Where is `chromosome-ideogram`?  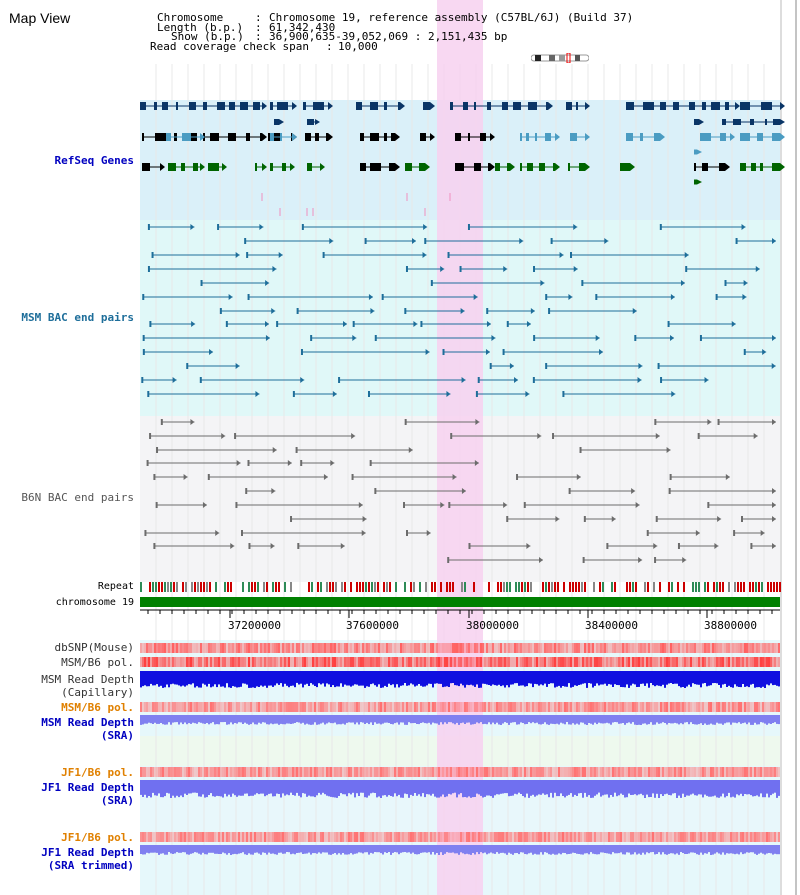 chromosome-ideogram is located at coordinates (560, 58).